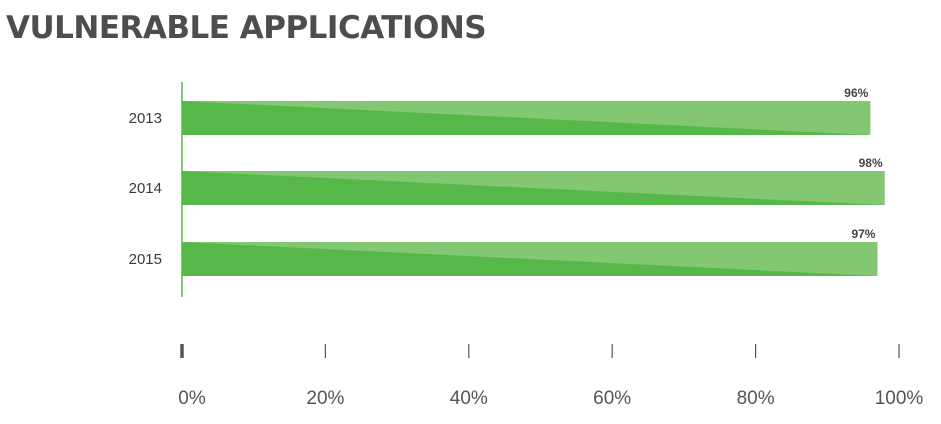 The image size is (941, 424). What do you see at coordinates (612, 398) in the screenshot?
I see `x-tick-label: 60%` at bounding box center [612, 398].